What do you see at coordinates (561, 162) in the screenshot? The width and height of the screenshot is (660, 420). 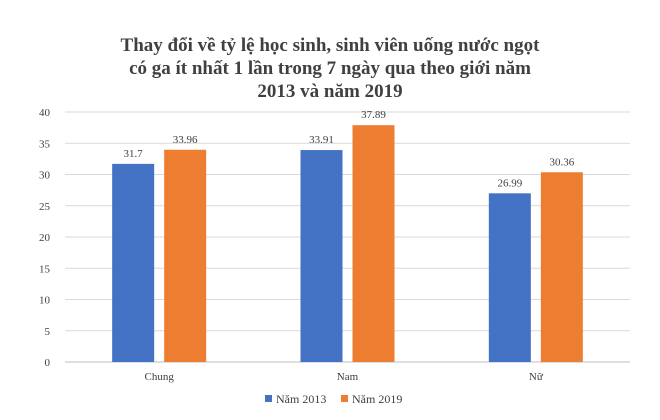 I see `data-label: 30.36` at bounding box center [561, 162].